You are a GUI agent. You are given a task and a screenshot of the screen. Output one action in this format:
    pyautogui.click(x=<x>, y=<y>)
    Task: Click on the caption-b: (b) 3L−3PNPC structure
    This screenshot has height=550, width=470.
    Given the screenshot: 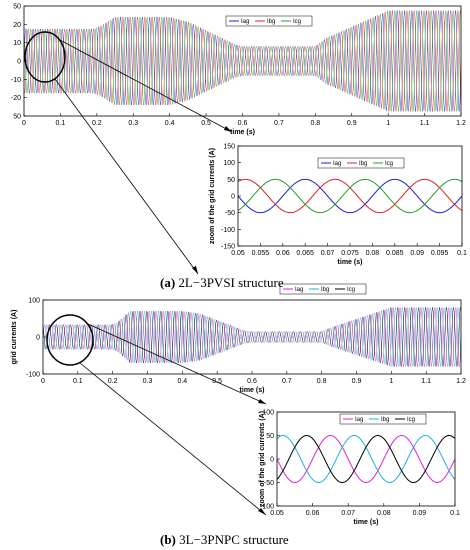 What is the action you would take?
    pyautogui.click(x=224, y=539)
    